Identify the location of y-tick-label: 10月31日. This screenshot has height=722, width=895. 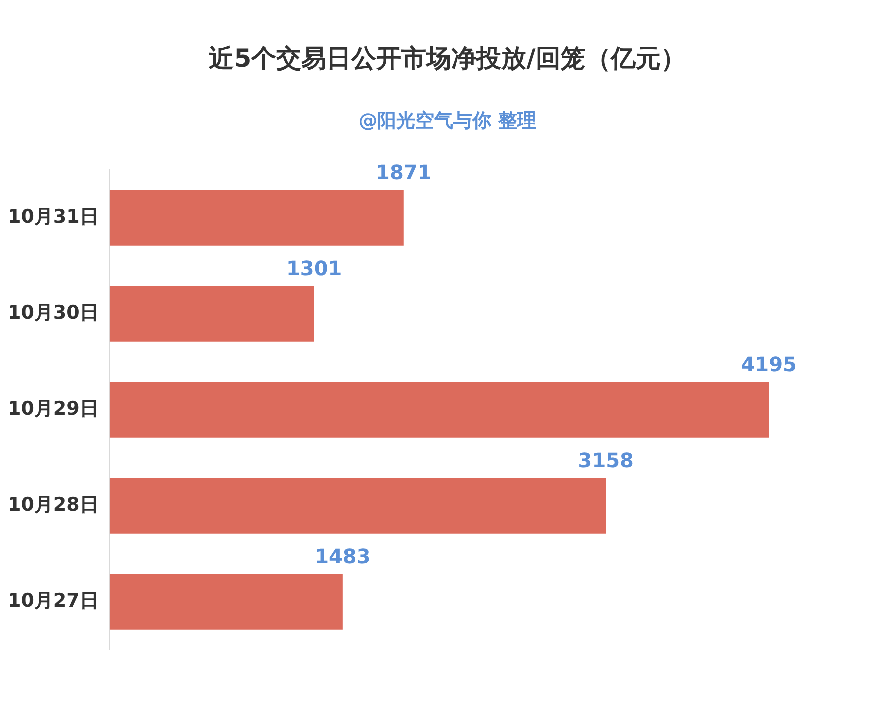
(53, 217).